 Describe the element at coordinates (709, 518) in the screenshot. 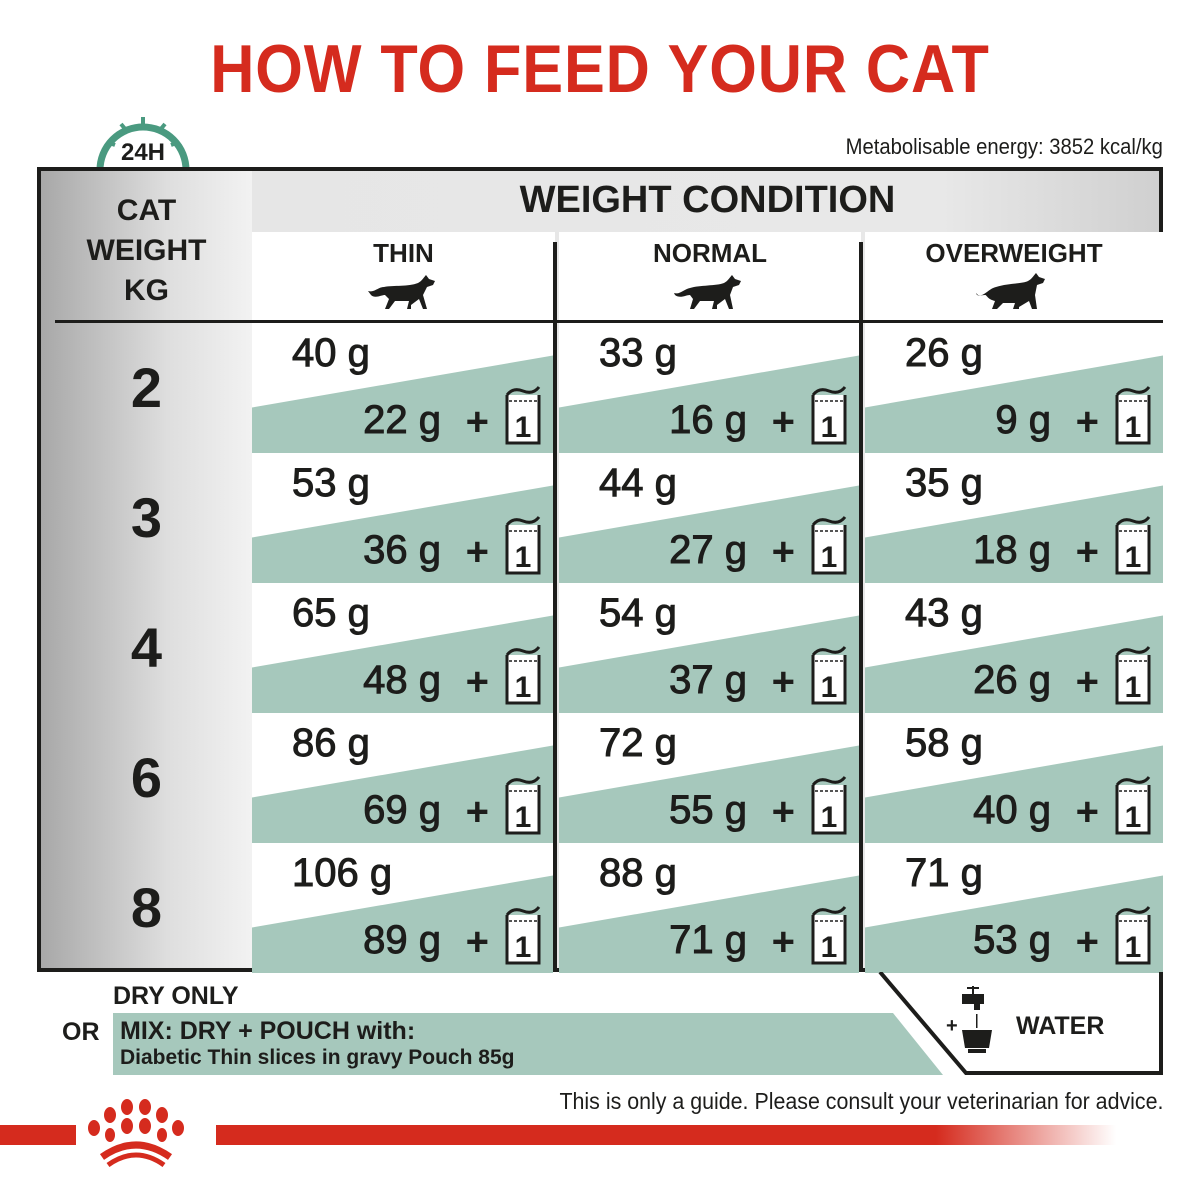

I see `table-cell: 44 g 27 g +1` at that location.